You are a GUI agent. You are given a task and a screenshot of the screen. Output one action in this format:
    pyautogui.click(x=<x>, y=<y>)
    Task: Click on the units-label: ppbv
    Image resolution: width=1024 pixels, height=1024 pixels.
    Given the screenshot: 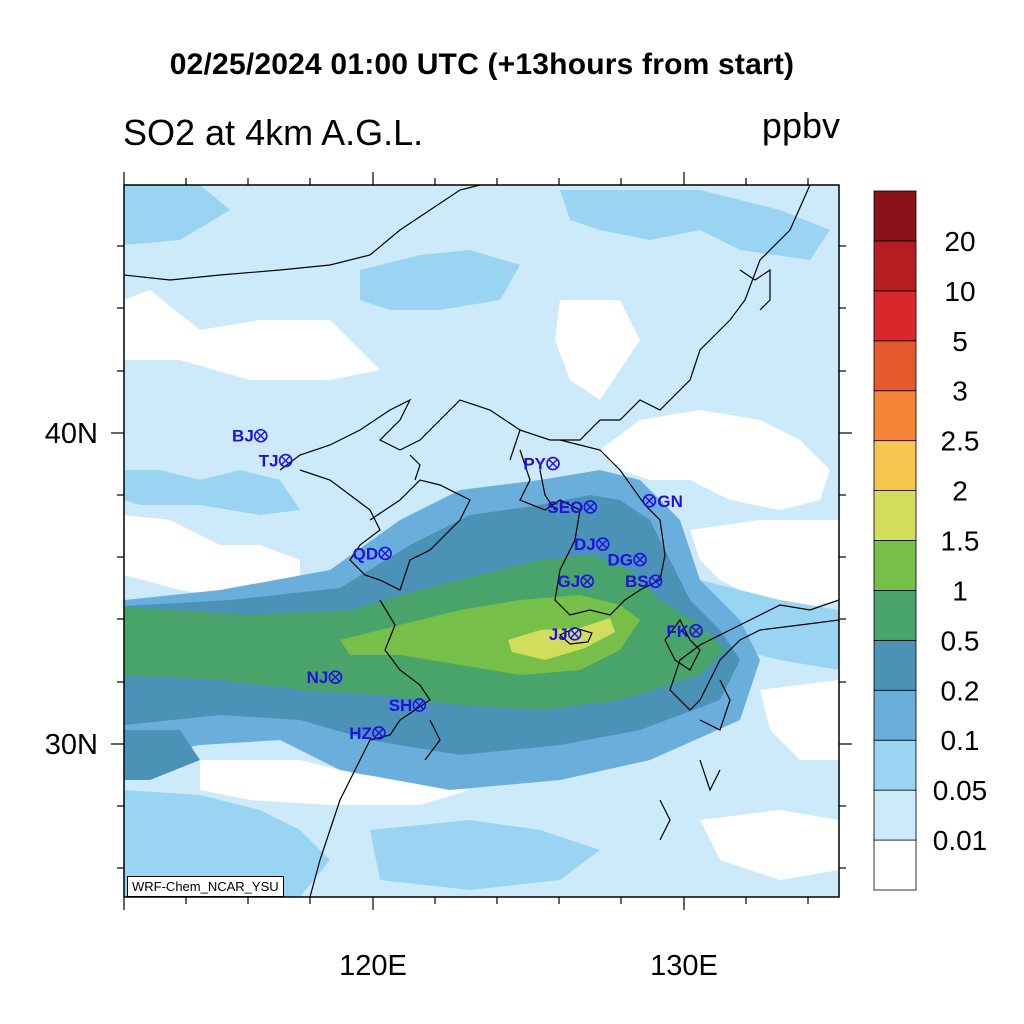 What is the action you would take?
    pyautogui.click(x=800, y=125)
    